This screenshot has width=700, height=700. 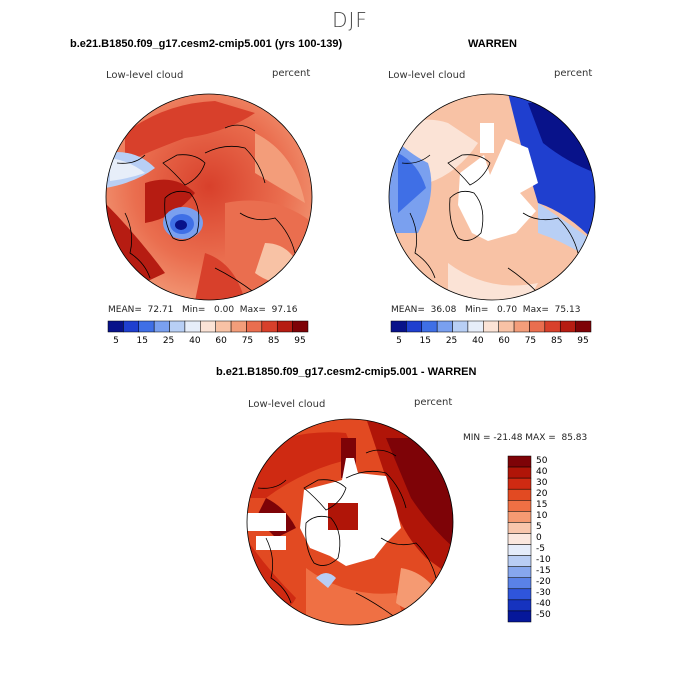 I want to click on diff-variable-label: Low-level cloud, so click(x=287, y=404).